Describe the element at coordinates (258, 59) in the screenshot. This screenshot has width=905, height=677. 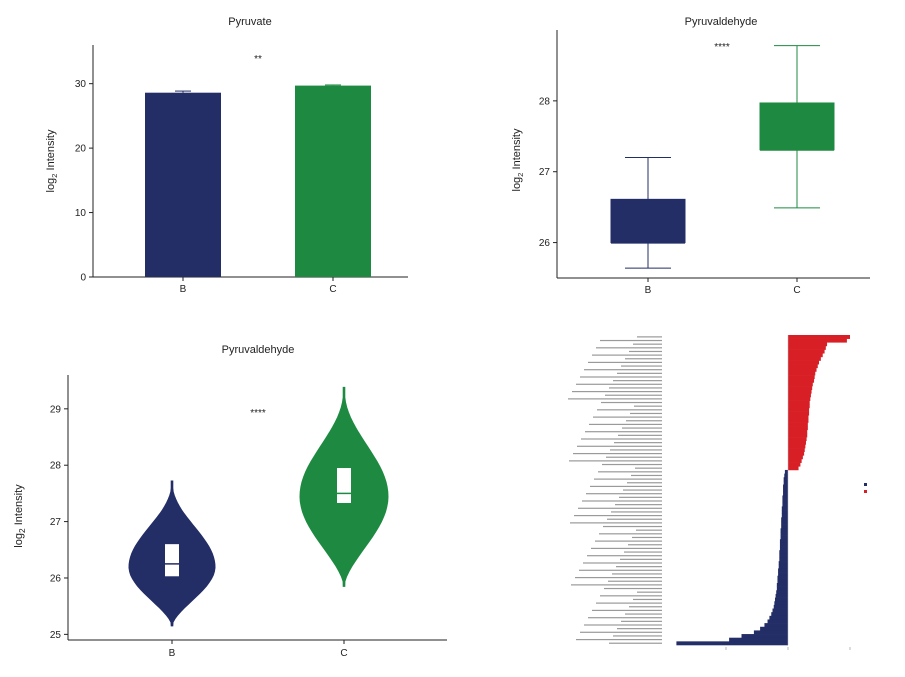
I see `significance-label: **` at that location.